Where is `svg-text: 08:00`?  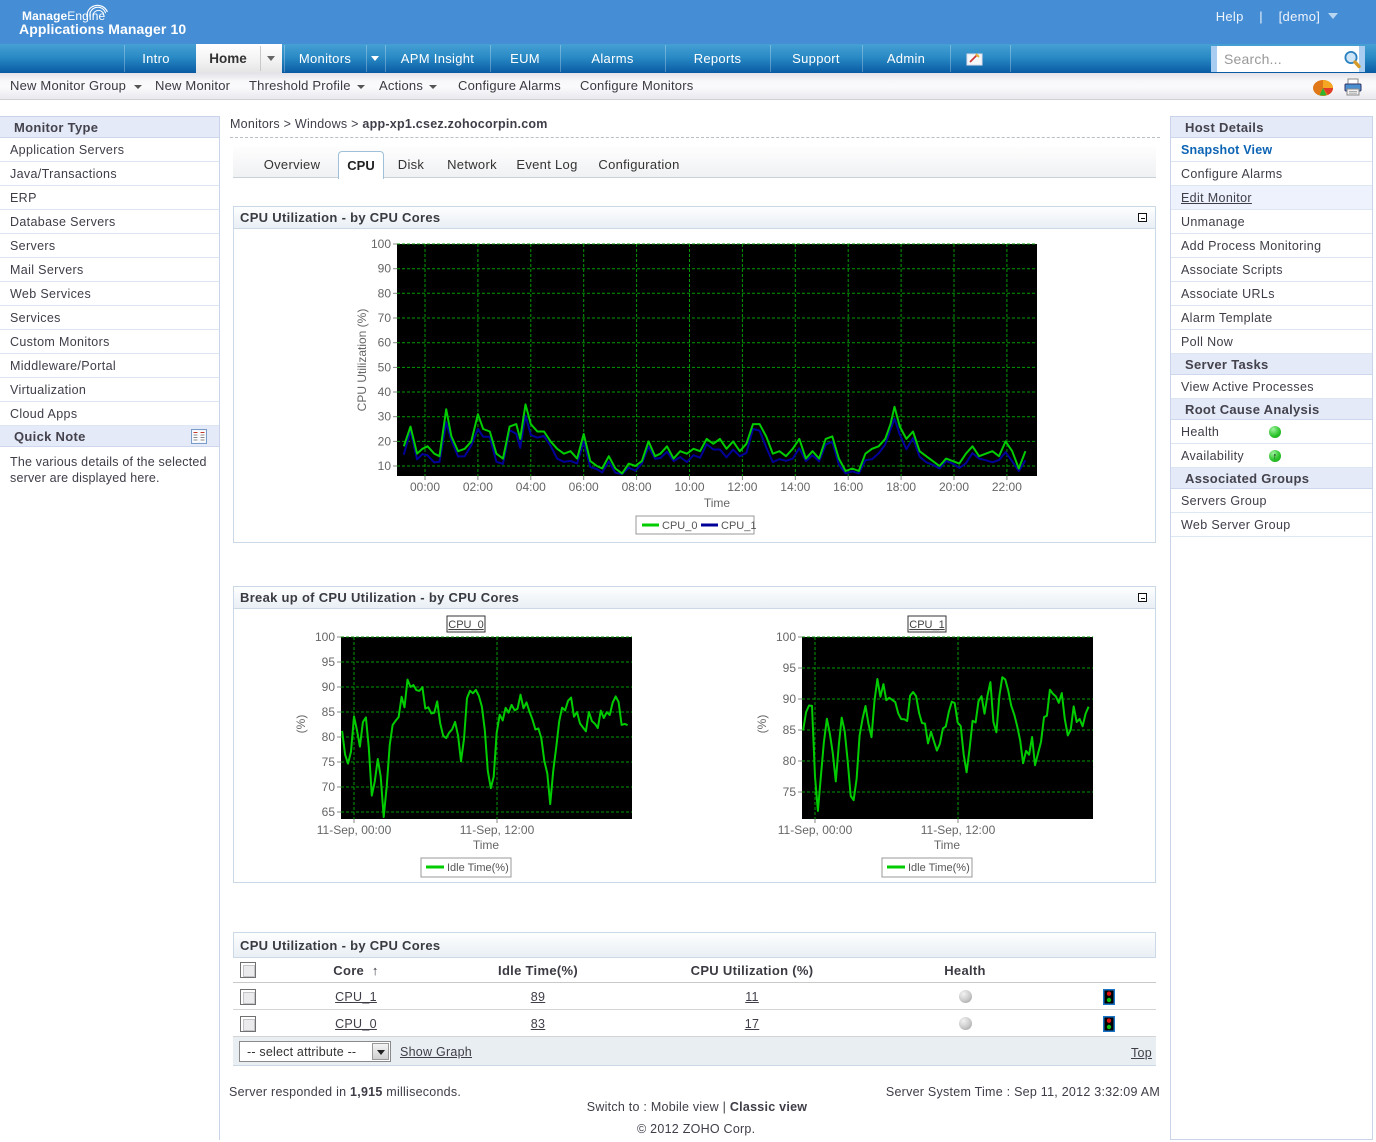 svg-text: 08:00 is located at coordinates (637, 487).